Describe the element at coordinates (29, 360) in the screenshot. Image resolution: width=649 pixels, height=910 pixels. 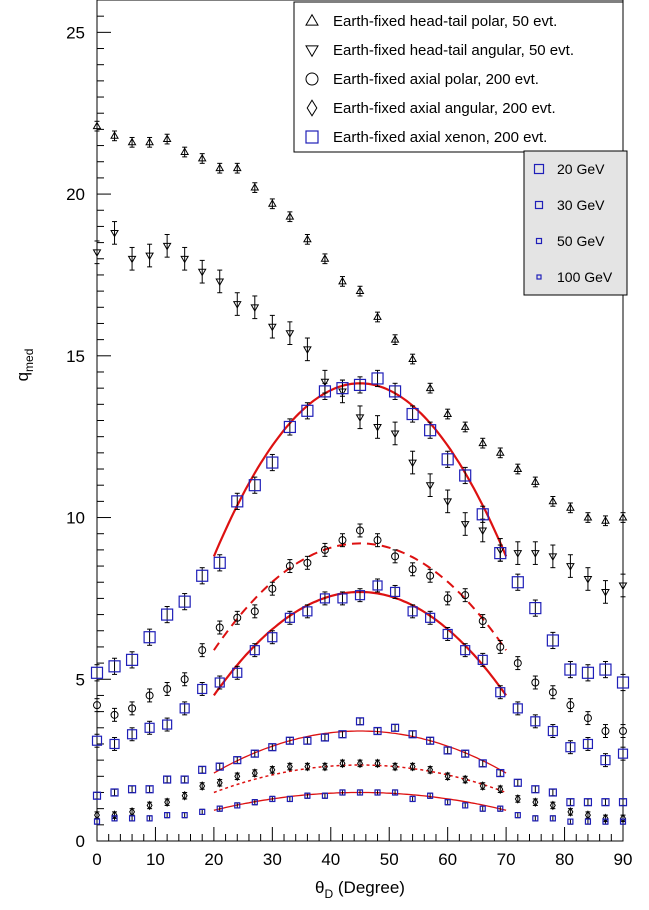
I see `y-axis-label-sub: med` at that location.